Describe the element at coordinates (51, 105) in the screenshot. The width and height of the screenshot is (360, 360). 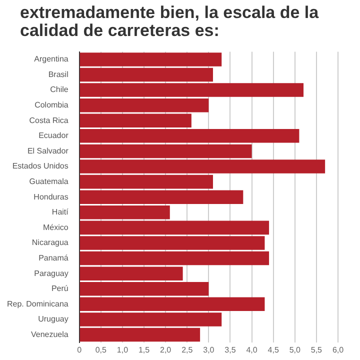
I see `y-tick-label: Colombia` at that location.